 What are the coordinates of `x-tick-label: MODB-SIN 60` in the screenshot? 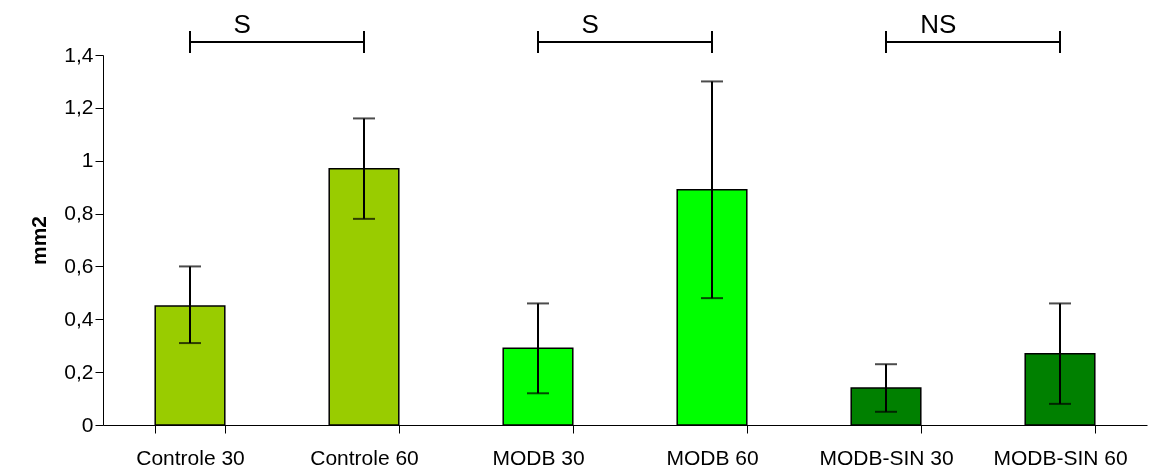 It's located at (1060, 457).